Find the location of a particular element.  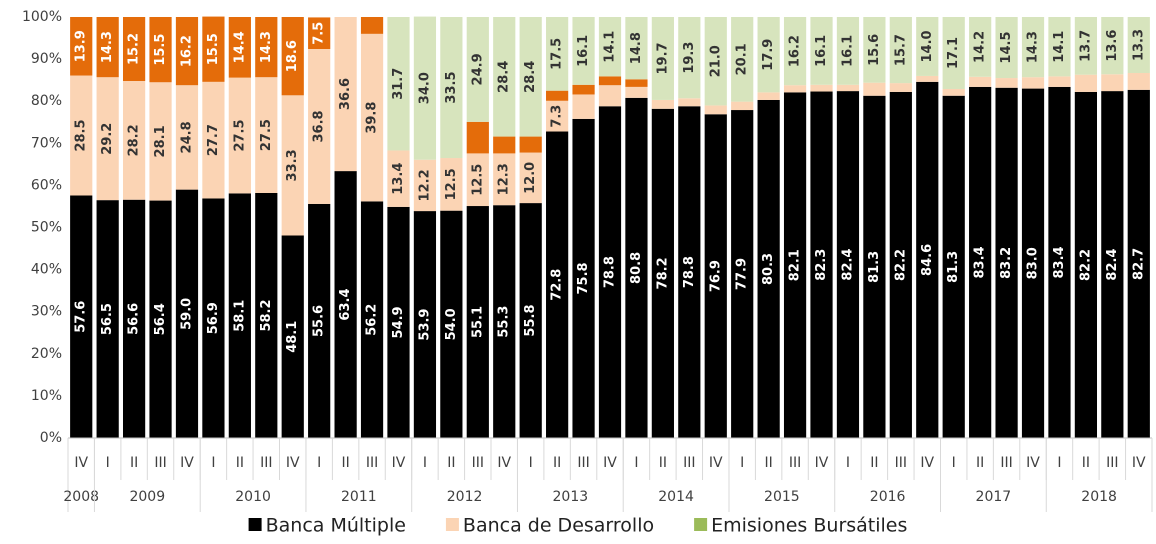

data-label: 13.3 is located at coordinates (1138, 45).